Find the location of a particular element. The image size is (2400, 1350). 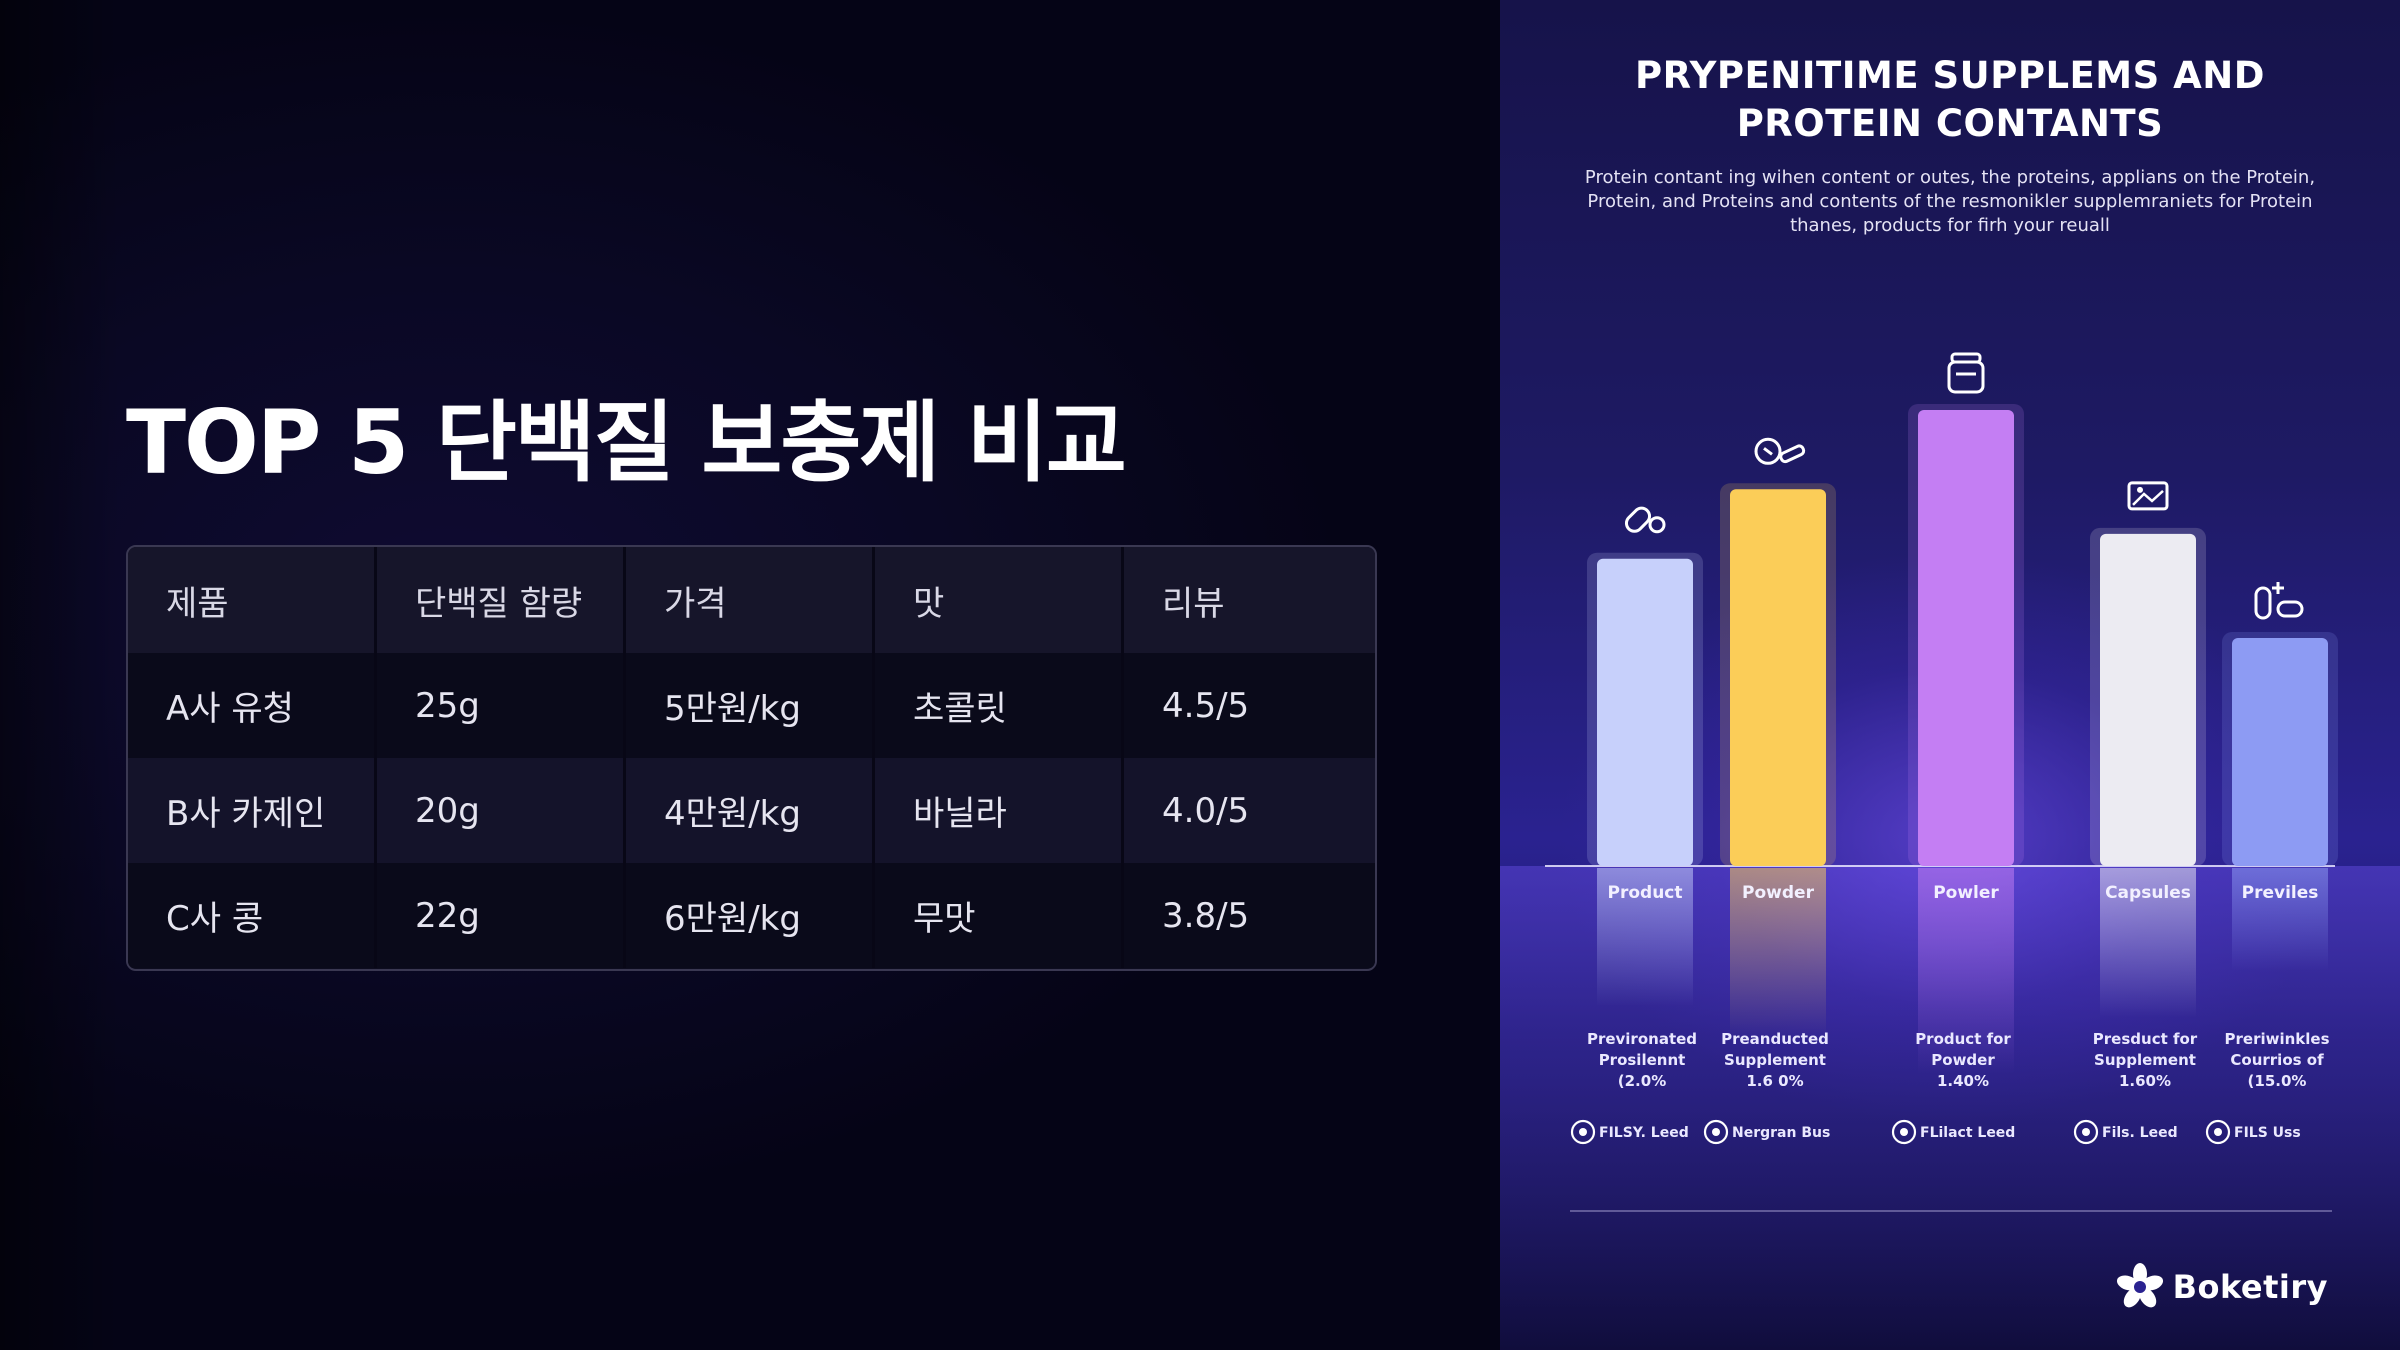

footnote-label: Nergran Bus is located at coordinates (1781, 1133).